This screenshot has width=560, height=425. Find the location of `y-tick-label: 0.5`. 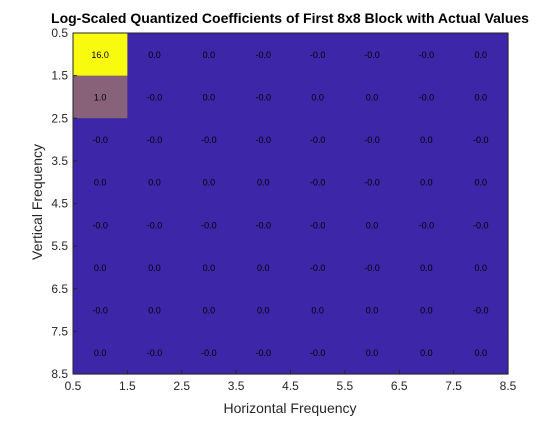

y-tick-label: 0.5 is located at coordinates (59, 33).